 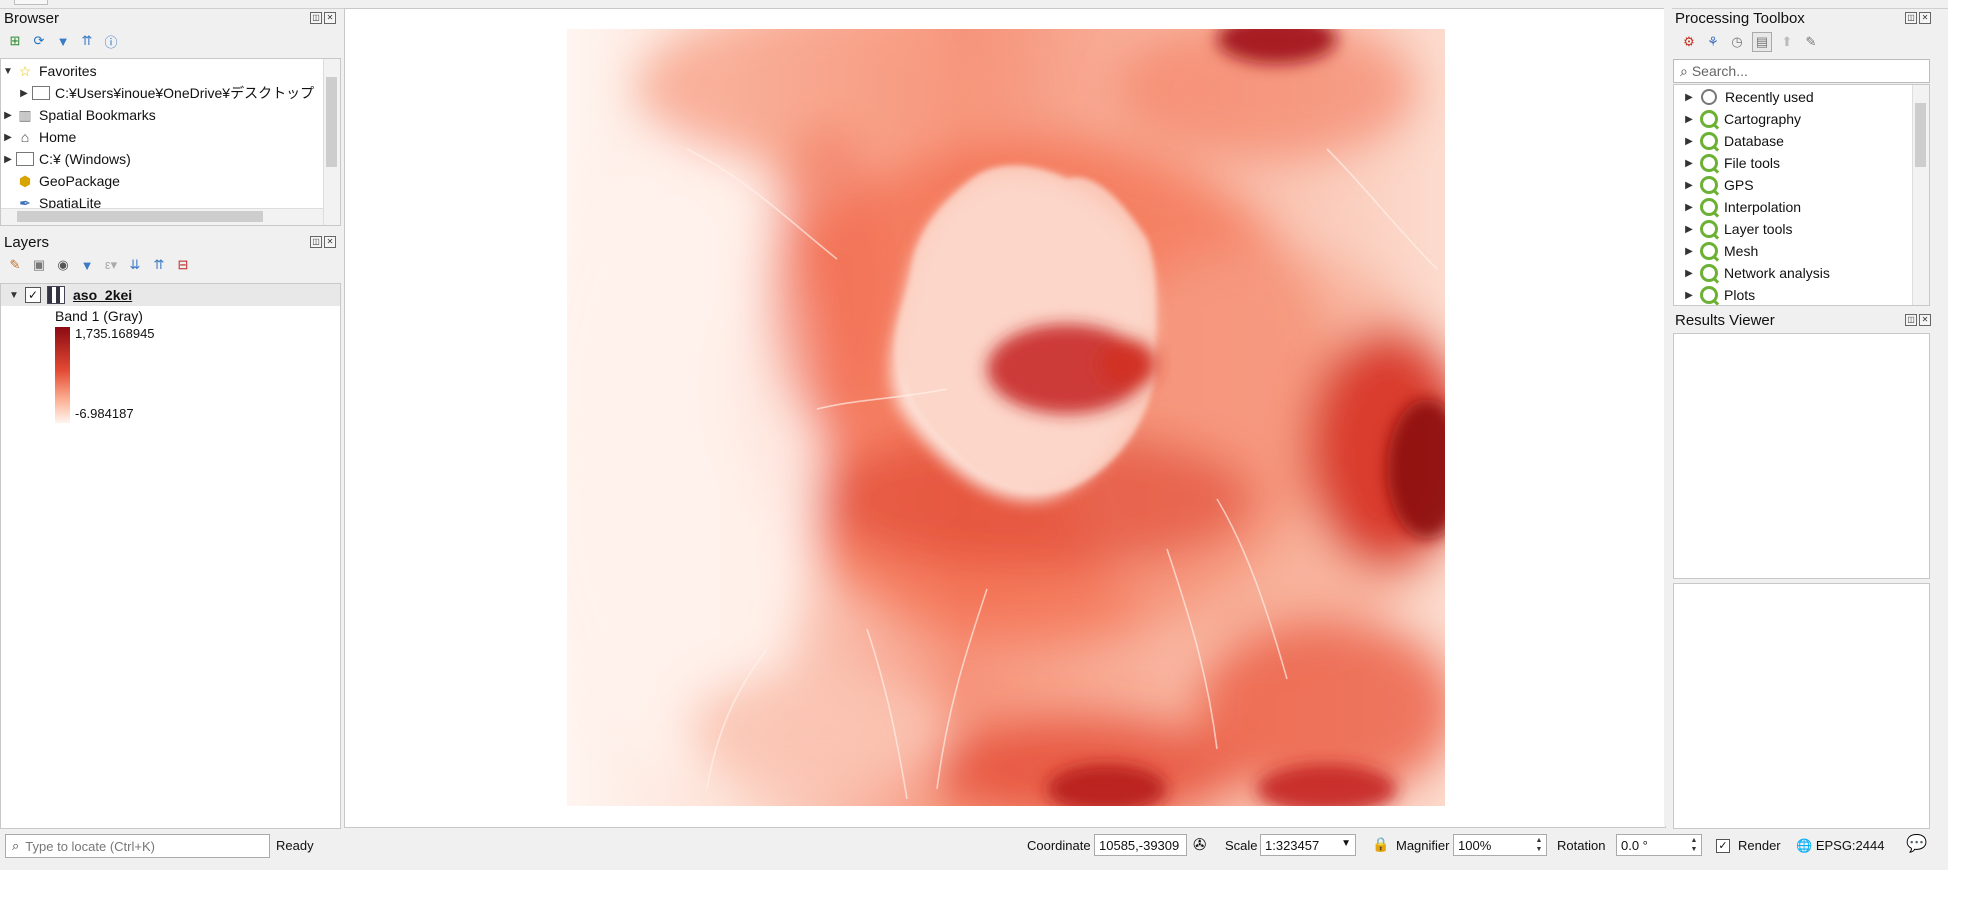 What do you see at coordinates (170, 295) in the screenshot?
I see `layer-row-aso-2kei: ▼ ✓ aso_2kei` at bounding box center [170, 295].